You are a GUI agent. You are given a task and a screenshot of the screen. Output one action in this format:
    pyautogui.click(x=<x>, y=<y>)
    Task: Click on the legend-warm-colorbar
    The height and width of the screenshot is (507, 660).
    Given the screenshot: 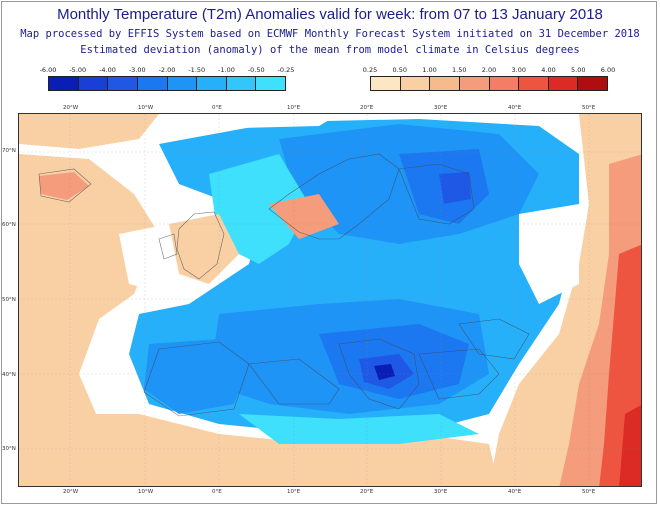 What is the action you would take?
    pyautogui.click(x=489, y=83)
    